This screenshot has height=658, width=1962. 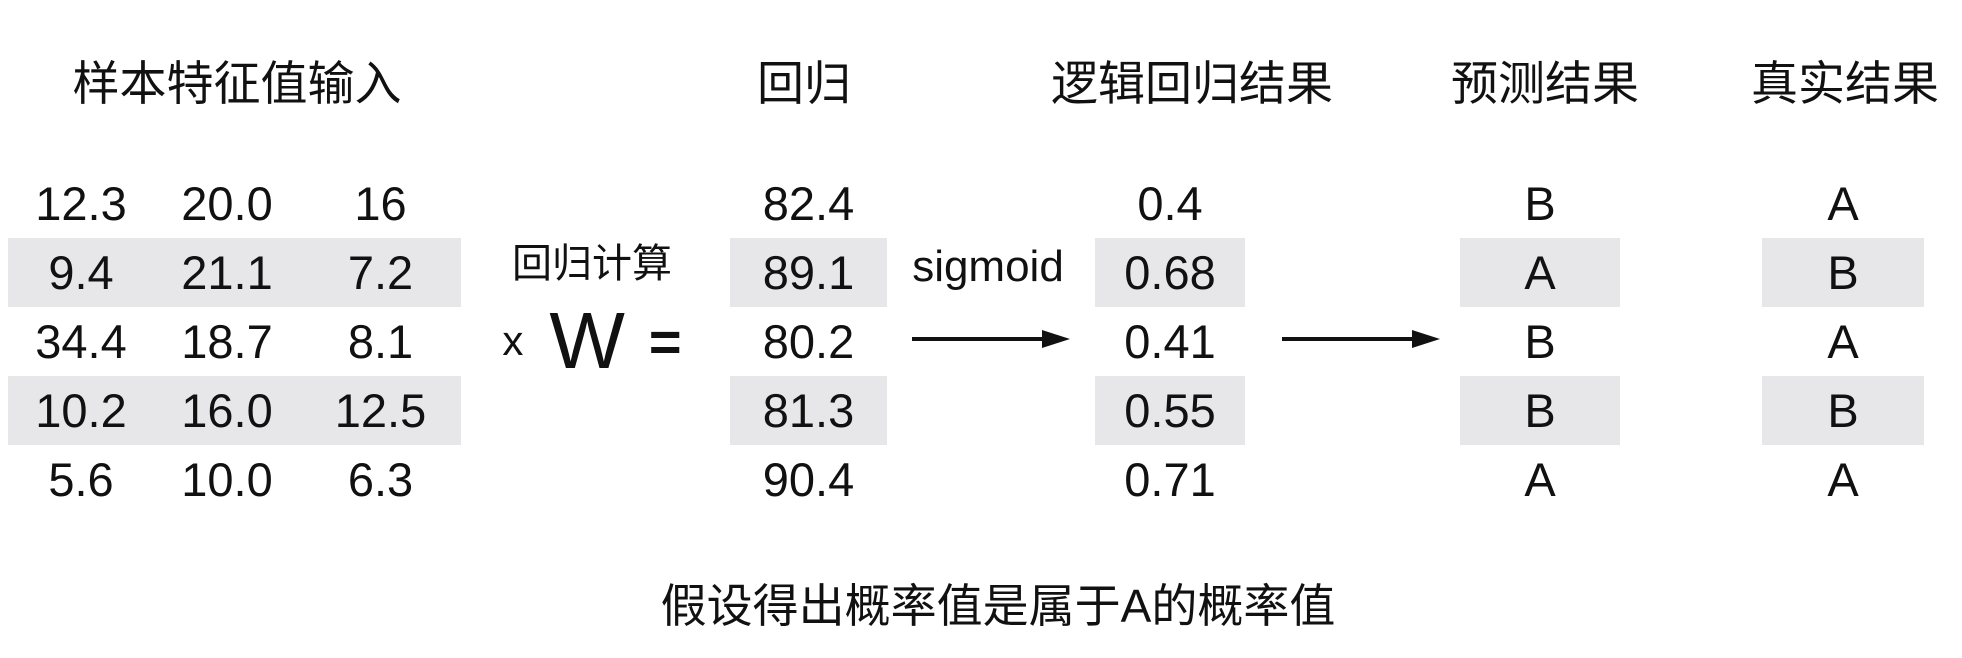 What do you see at coordinates (380, 203) in the screenshot?
I see `feature-cell: 16` at bounding box center [380, 203].